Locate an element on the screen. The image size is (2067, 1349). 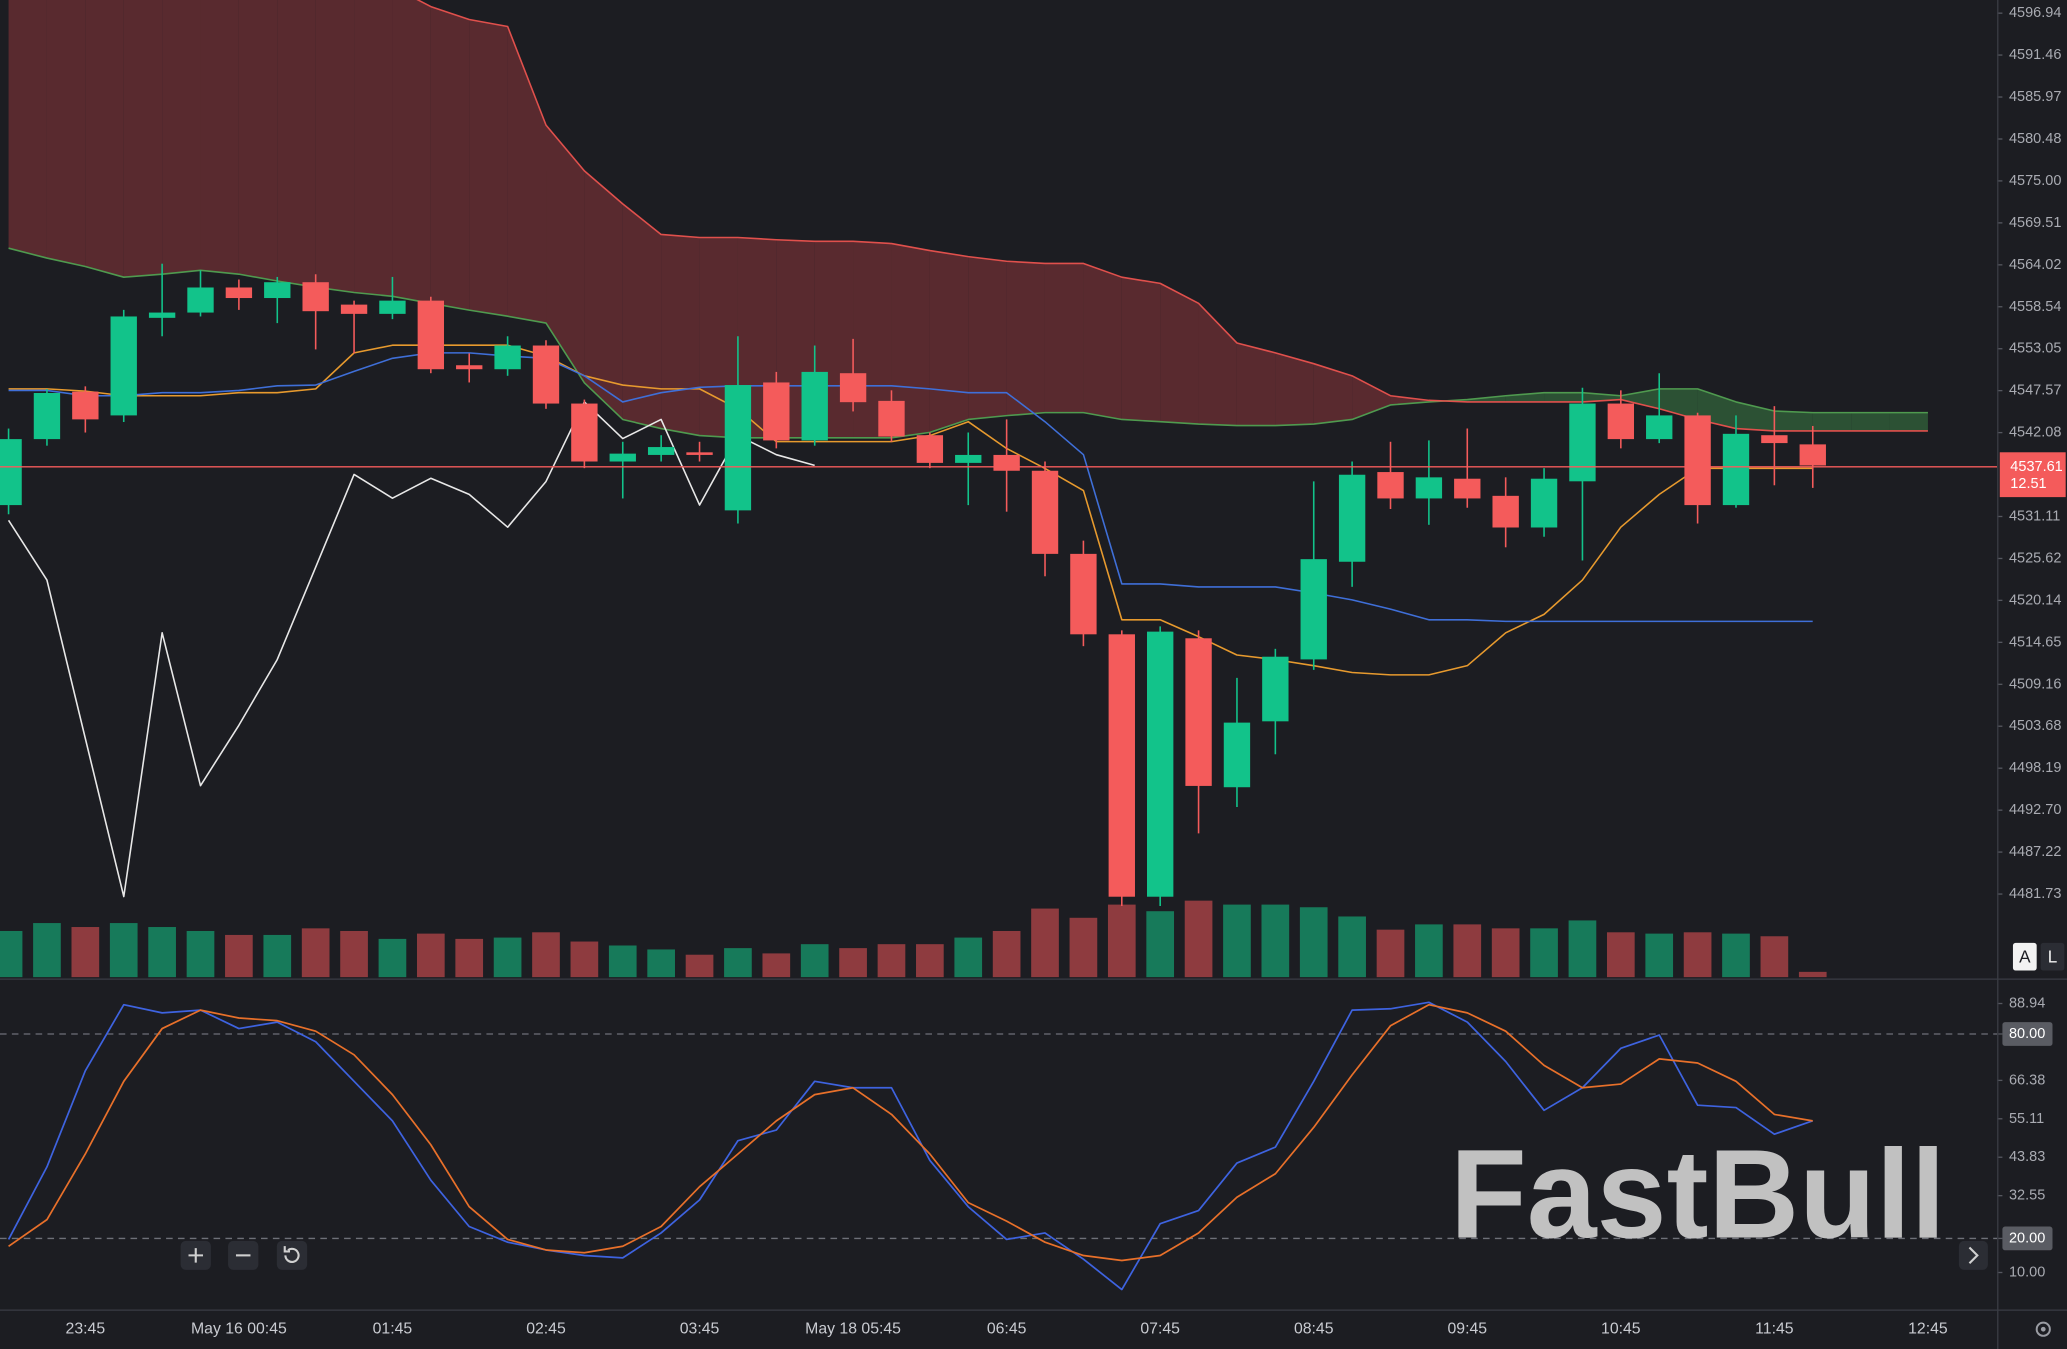
settings-button is located at coordinates (2043, 1329).